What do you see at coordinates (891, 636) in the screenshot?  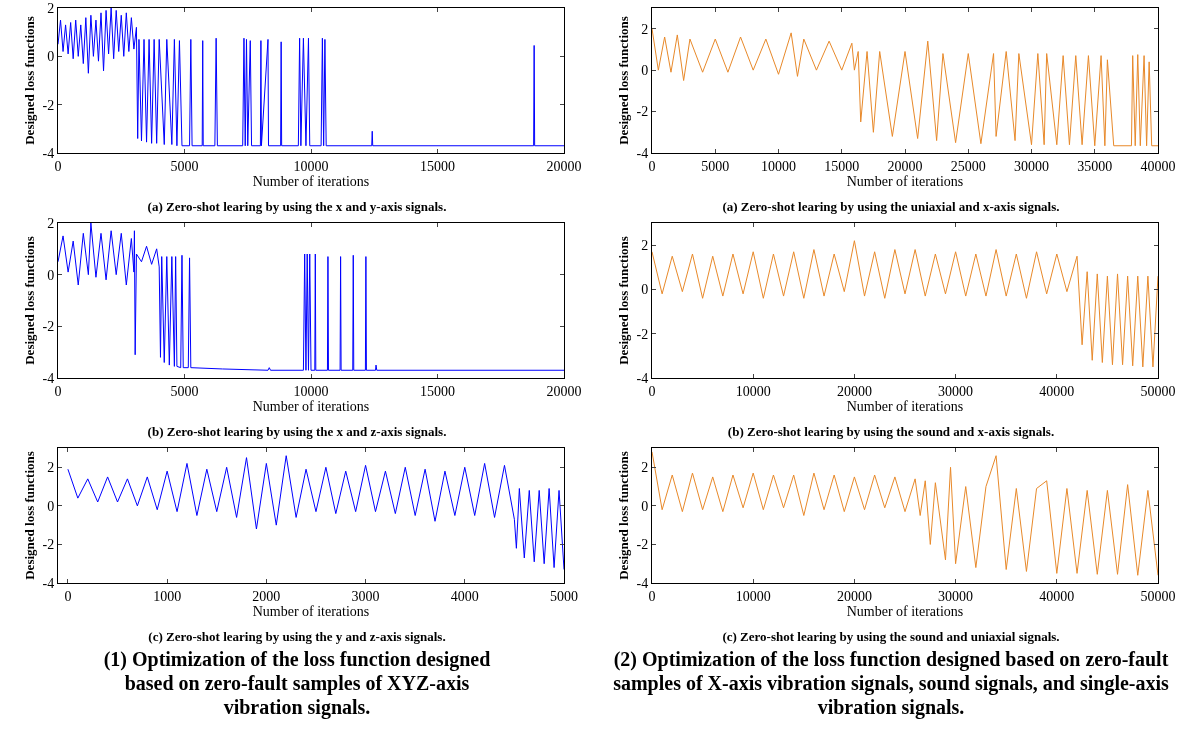 I see `text: (c) Zero-shot learing by using the sound and uniaxial signals.` at bounding box center [891, 636].